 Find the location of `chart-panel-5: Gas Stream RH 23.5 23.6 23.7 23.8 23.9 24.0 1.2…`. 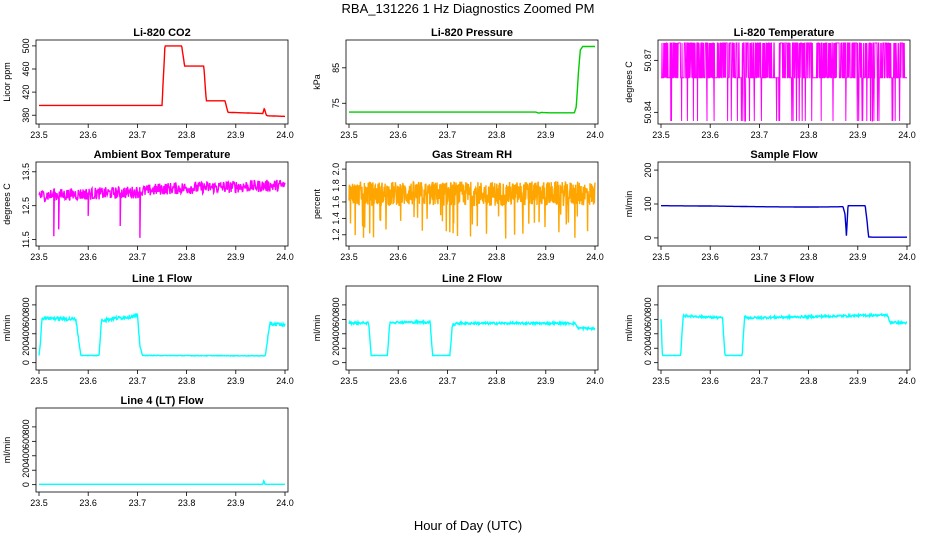

chart-panel-5: Gas Stream RH 23.5 23.6 23.7 23.8 23.9 24.0 1.2… is located at coordinates (458, 205).